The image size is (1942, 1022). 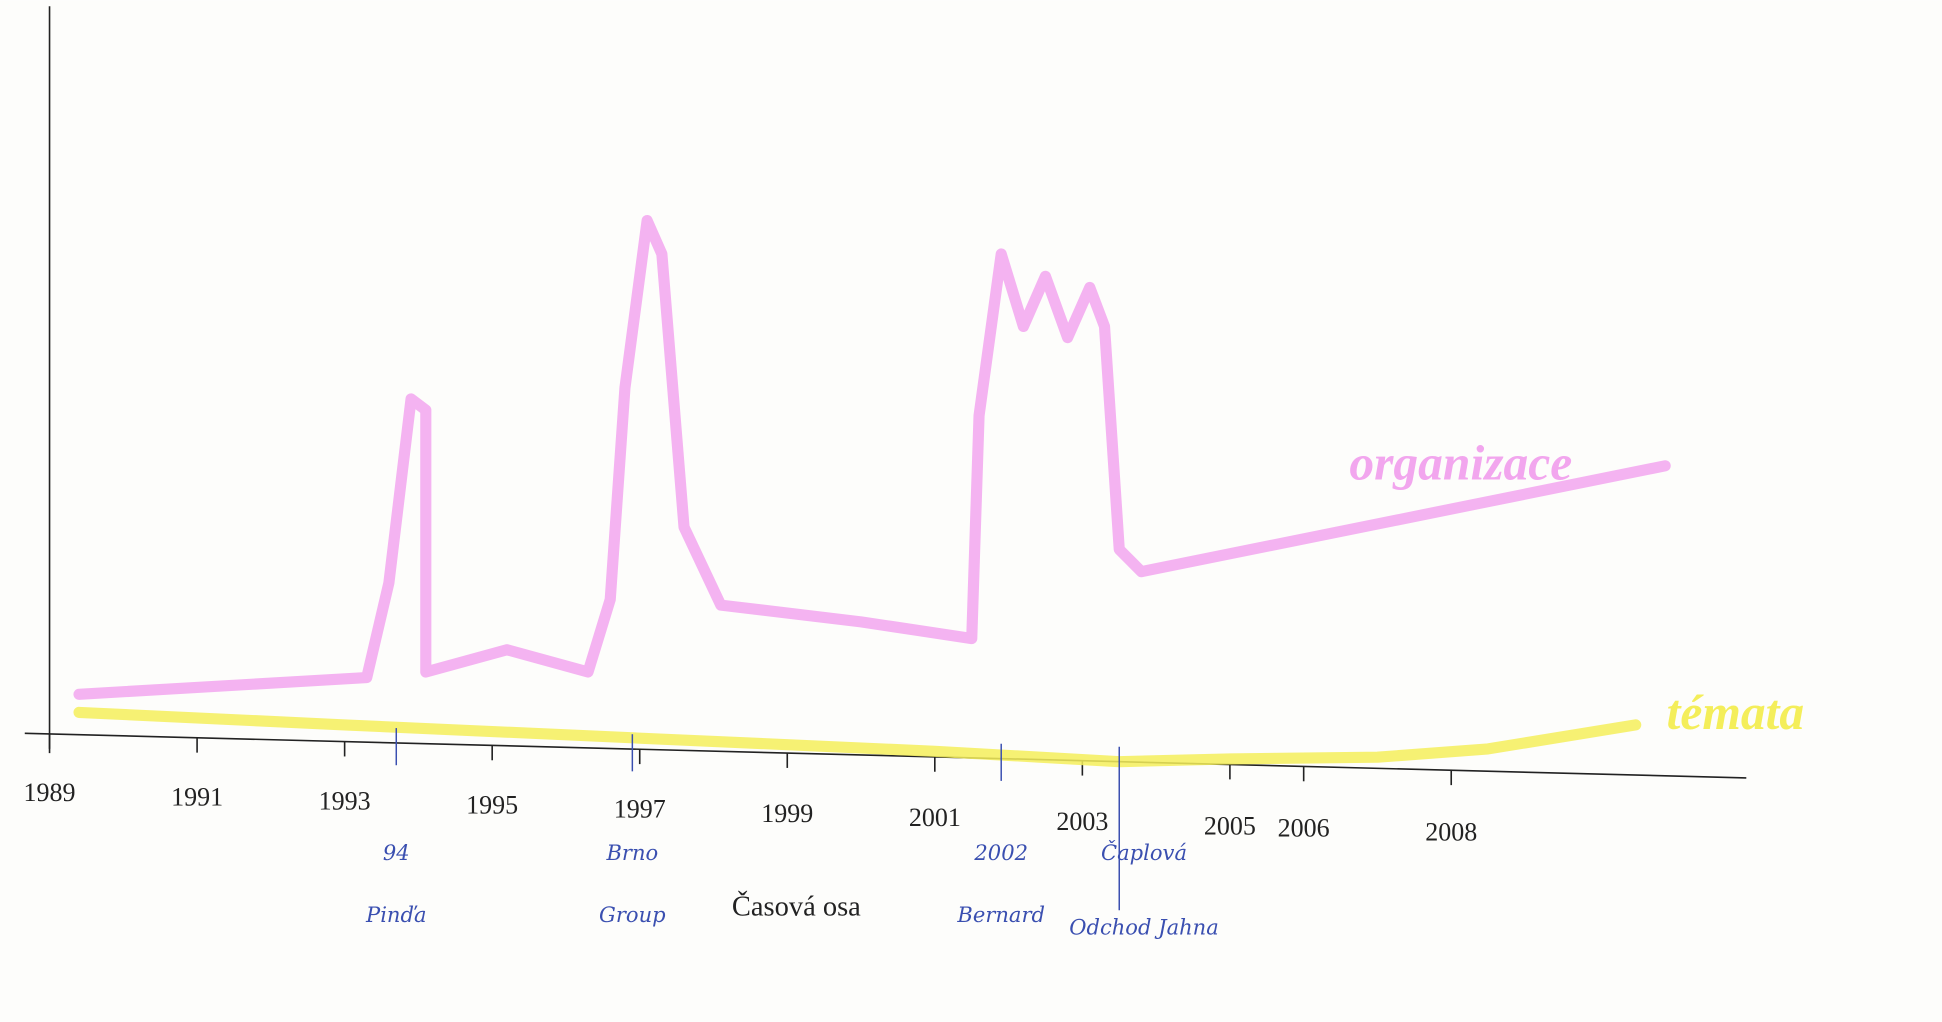 I want to click on x-tick-label: 2001, so click(x=935, y=817).